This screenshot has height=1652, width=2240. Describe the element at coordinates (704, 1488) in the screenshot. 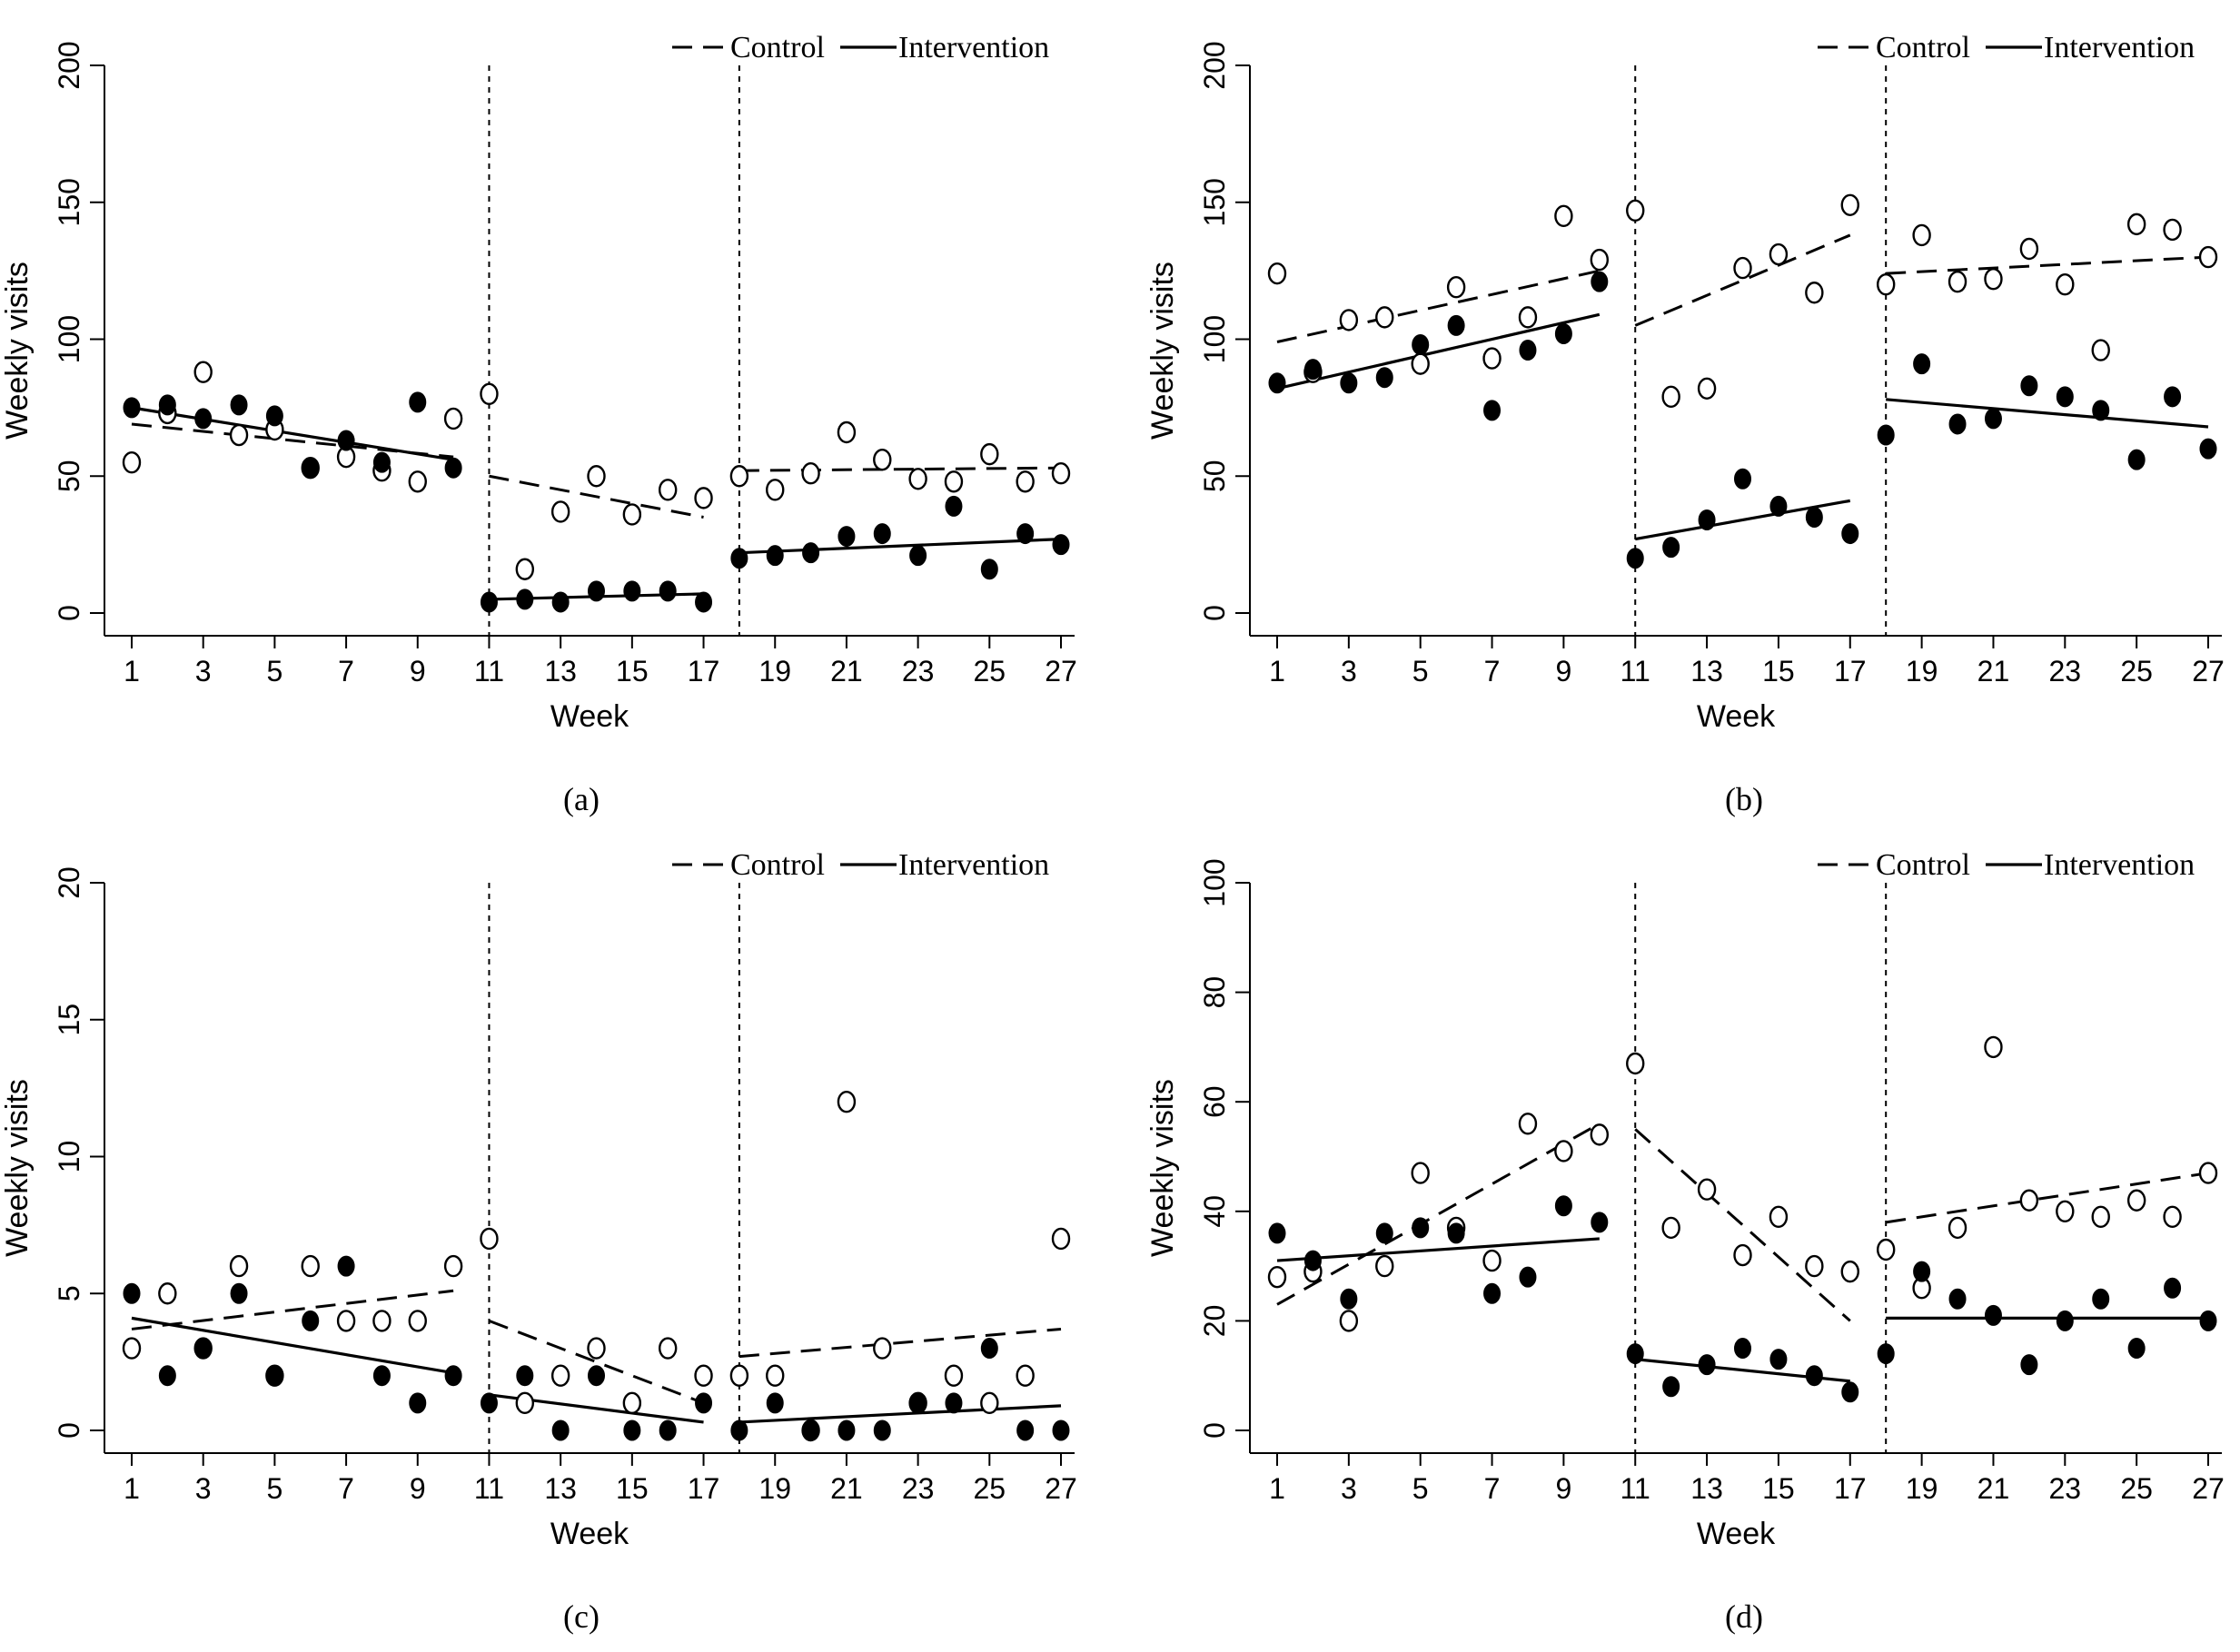

I see `x-tick-label: 17` at that location.